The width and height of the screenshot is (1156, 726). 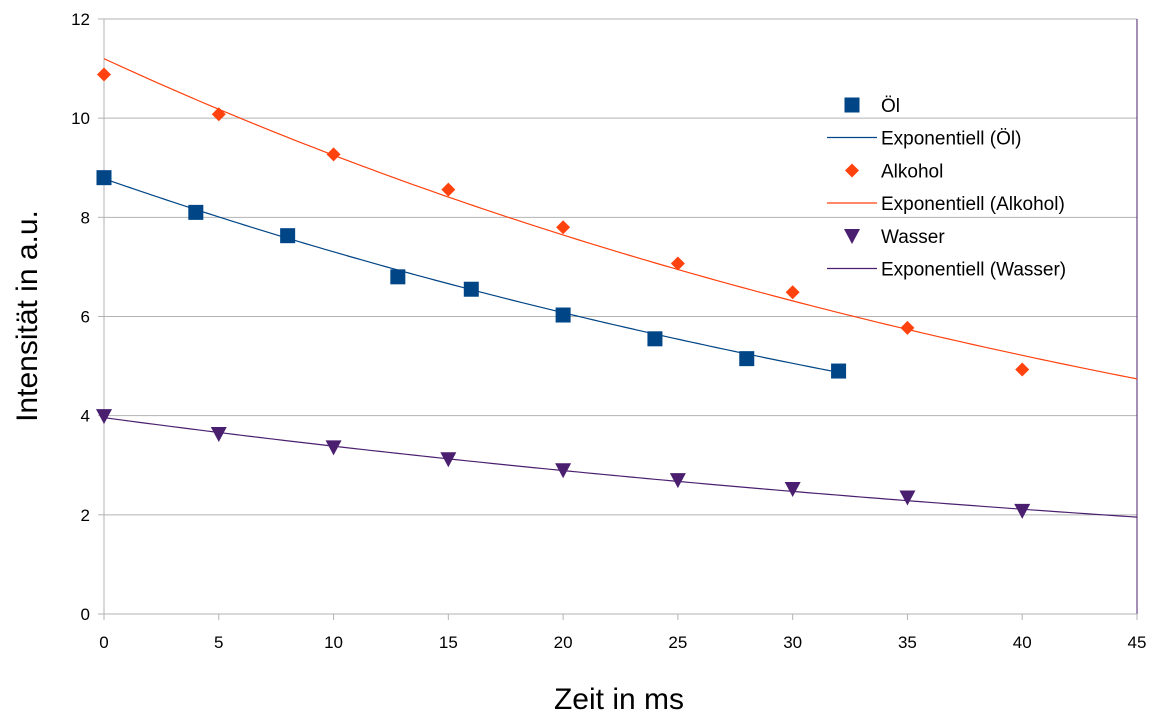 I want to click on x-tick-label: 20, so click(x=563, y=642).